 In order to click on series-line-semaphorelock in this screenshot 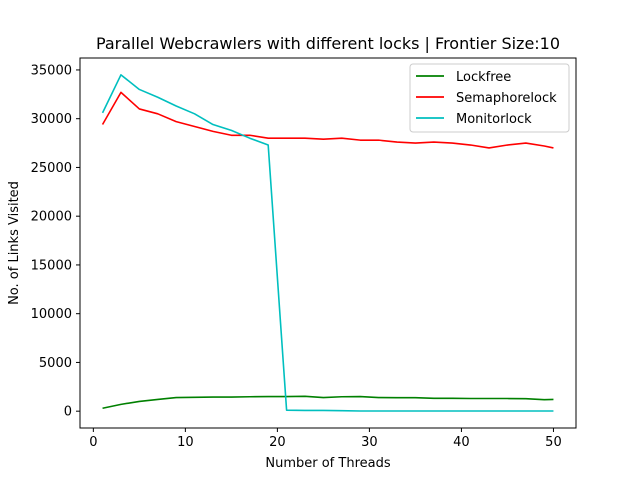, I will do `click(327, 120)`.